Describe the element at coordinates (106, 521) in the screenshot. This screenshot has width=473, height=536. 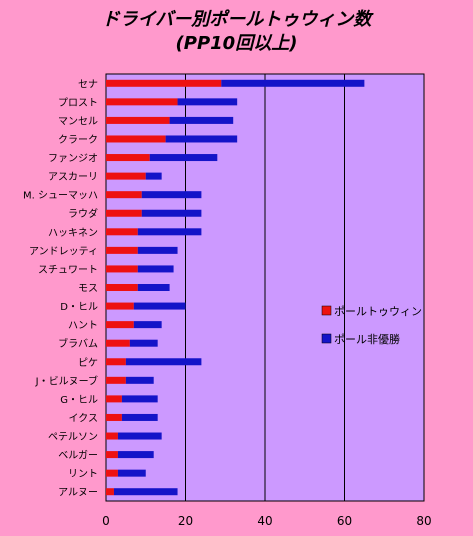
I see `x-tick-label: 0` at that location.